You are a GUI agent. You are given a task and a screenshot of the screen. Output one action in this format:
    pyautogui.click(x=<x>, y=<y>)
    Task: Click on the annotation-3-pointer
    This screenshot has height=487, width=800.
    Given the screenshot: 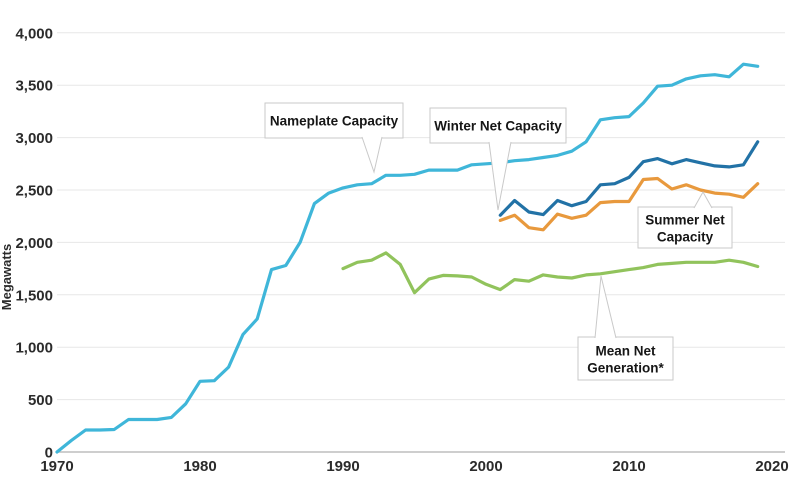 What is the action you would take?
    pyautogui.click(x=605, y=307)
    